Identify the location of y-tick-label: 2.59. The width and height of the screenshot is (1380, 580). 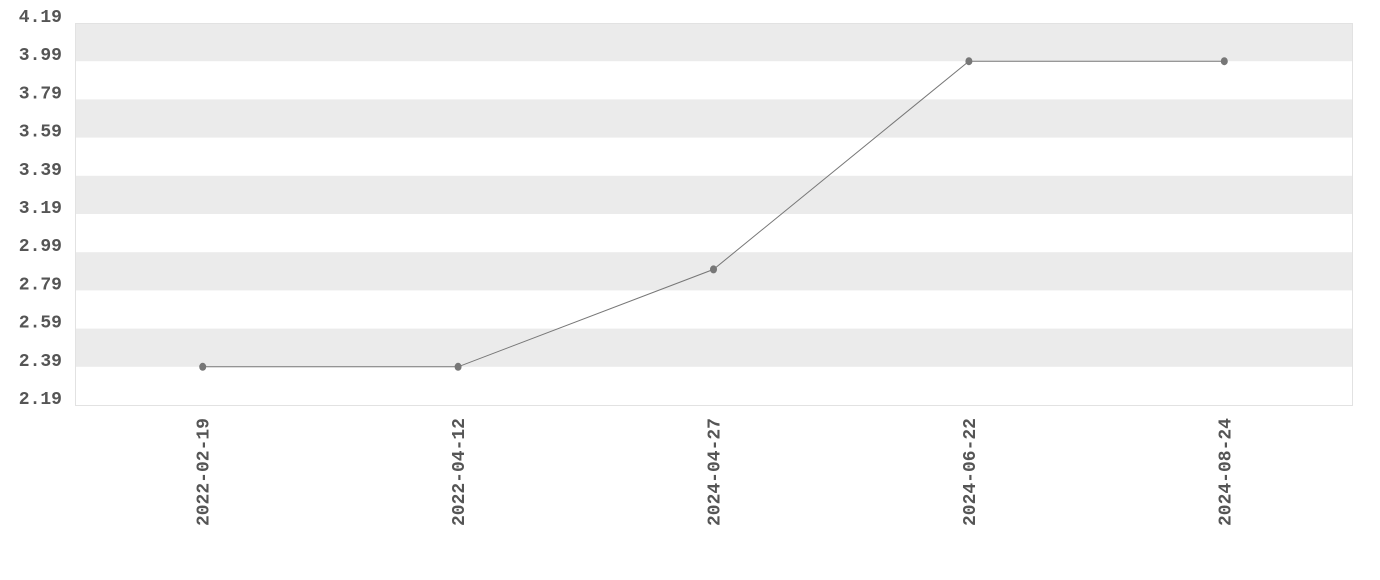
(40, 324).